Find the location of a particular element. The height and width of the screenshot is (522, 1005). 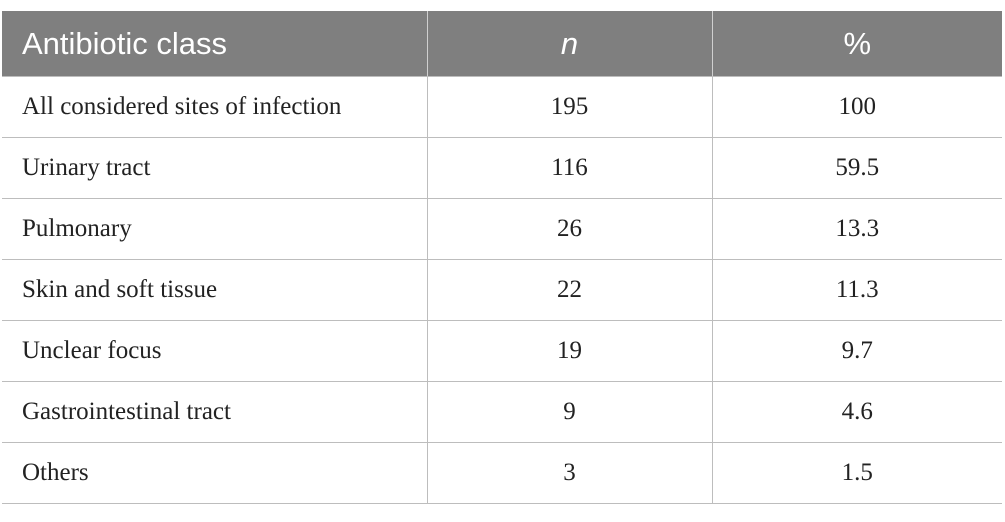

table-row: Others 3 1.5 is located at coordinates (502, 473).